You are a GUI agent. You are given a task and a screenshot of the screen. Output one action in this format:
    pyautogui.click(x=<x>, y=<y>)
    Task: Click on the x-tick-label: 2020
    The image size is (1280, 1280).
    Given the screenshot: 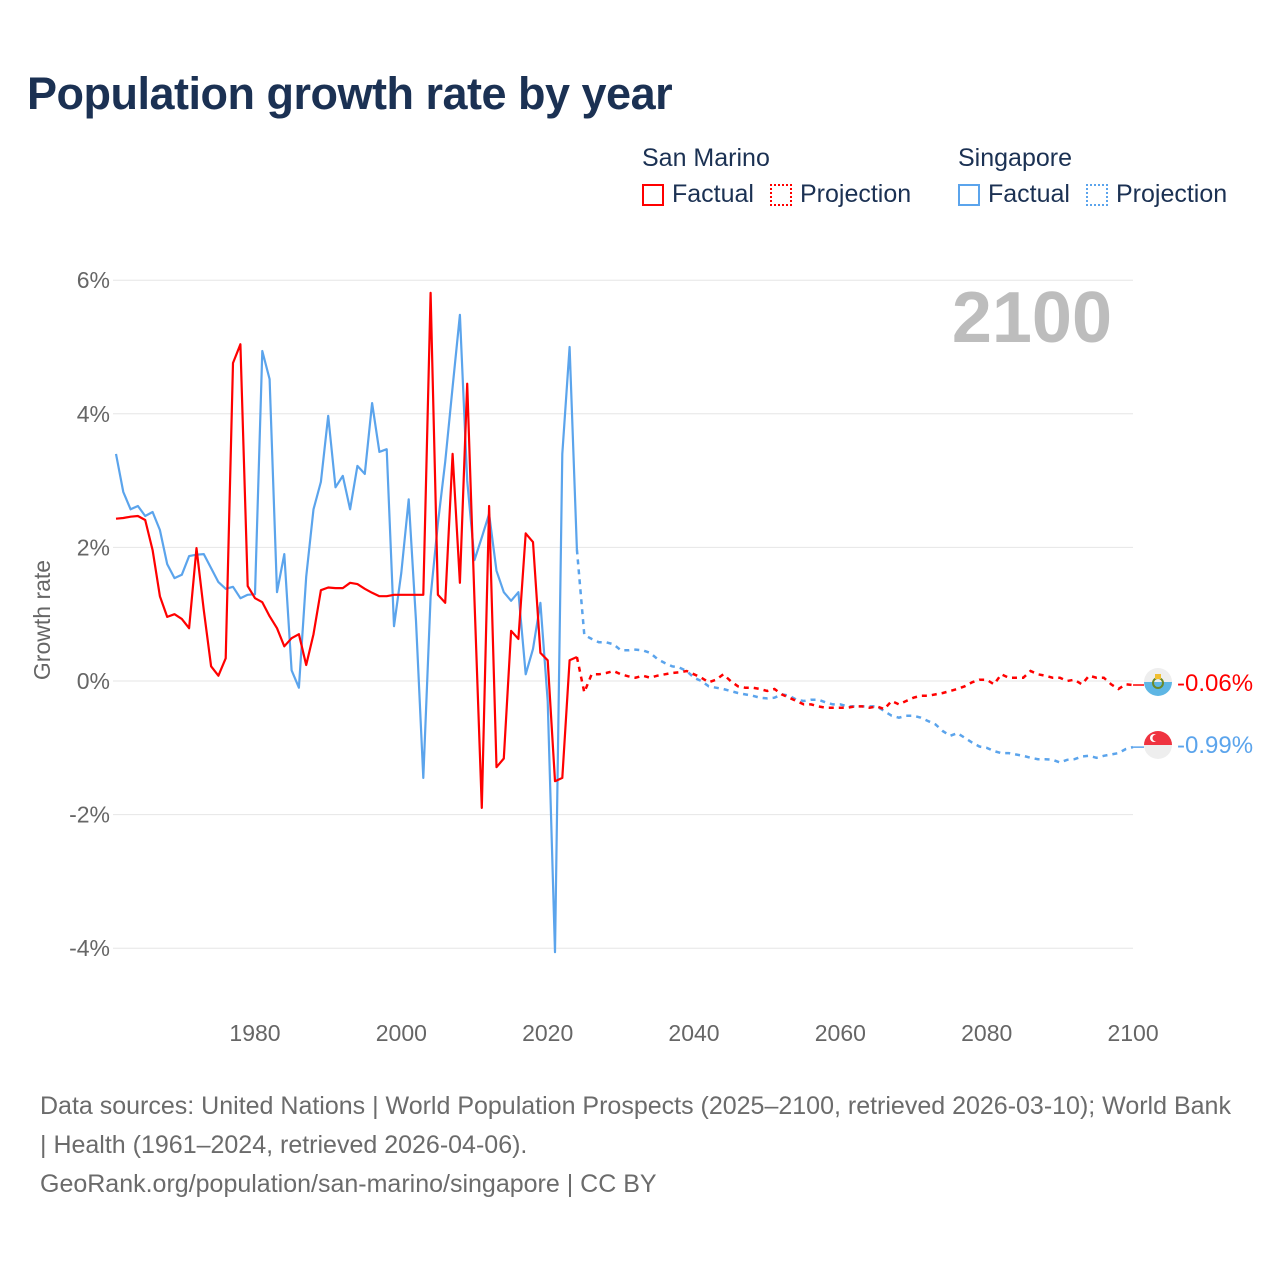 What is the action you would take?
    pyautogui.click(x=547, y=1033)
    